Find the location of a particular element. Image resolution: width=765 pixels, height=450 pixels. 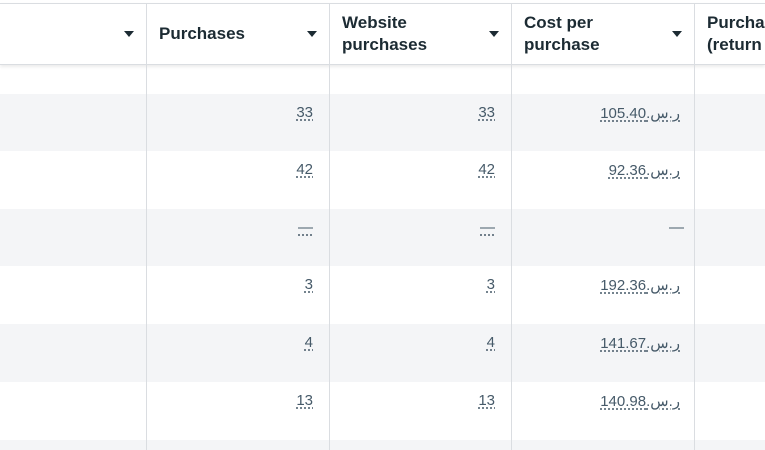

table-row: 42 42 92.36ر.س. is located at coordinates (382, 180).